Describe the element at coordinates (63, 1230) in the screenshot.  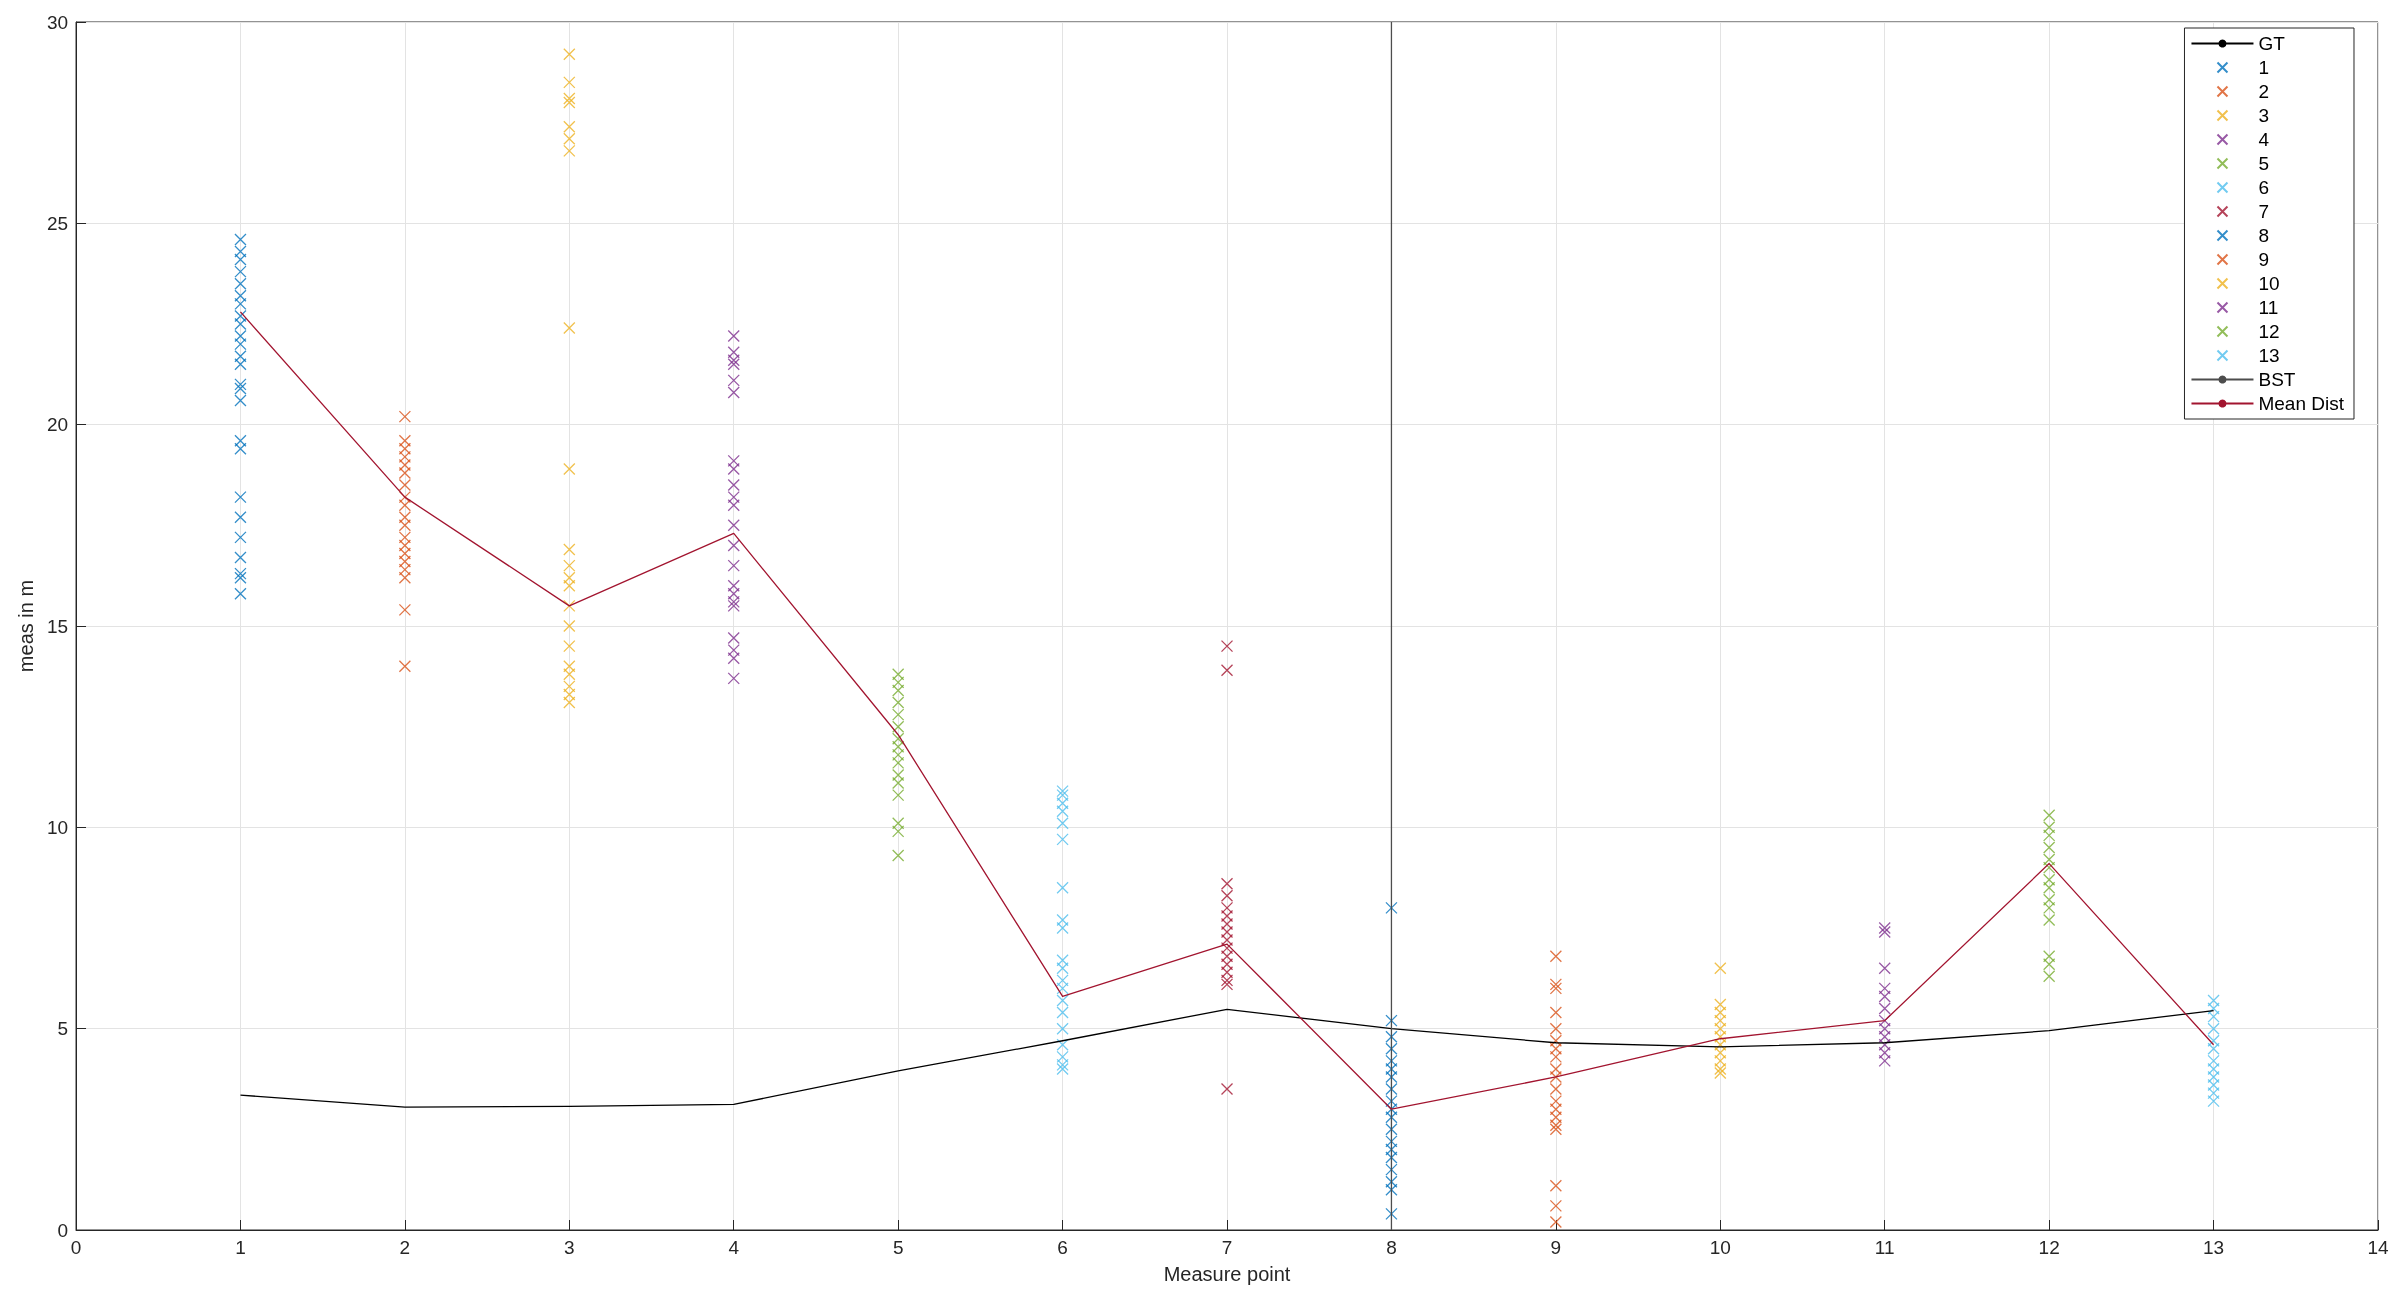
I see `y-tick-label: 0` at that location.